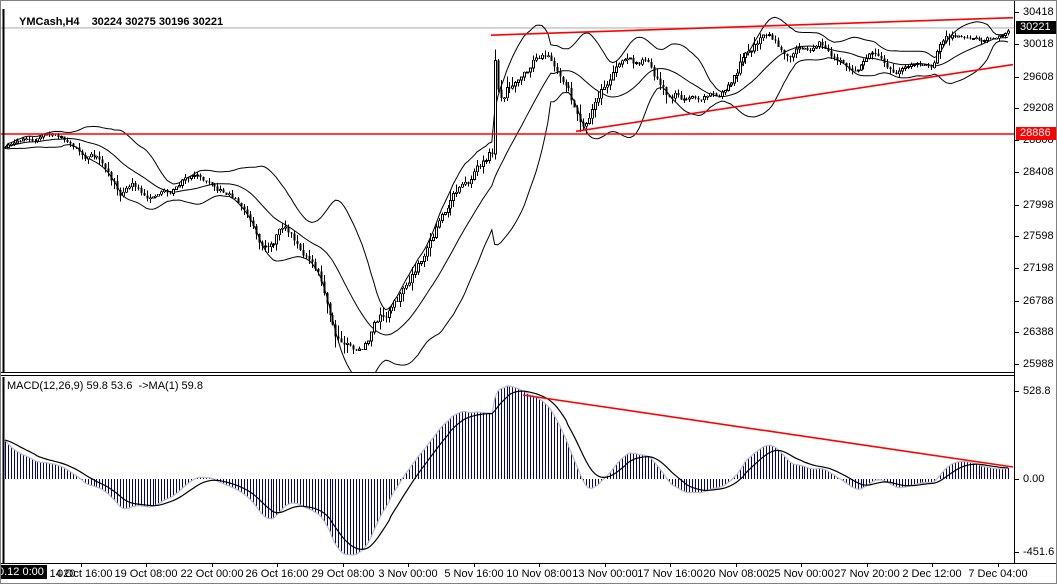  I want to click on macd-tick-label: 528.8, so click(1037, 391).